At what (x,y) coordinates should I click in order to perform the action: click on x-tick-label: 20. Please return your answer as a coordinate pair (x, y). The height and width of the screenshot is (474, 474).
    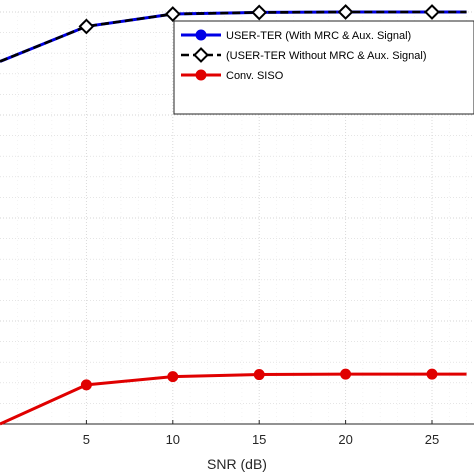
    Looking at the image, I should click on (345, 439).